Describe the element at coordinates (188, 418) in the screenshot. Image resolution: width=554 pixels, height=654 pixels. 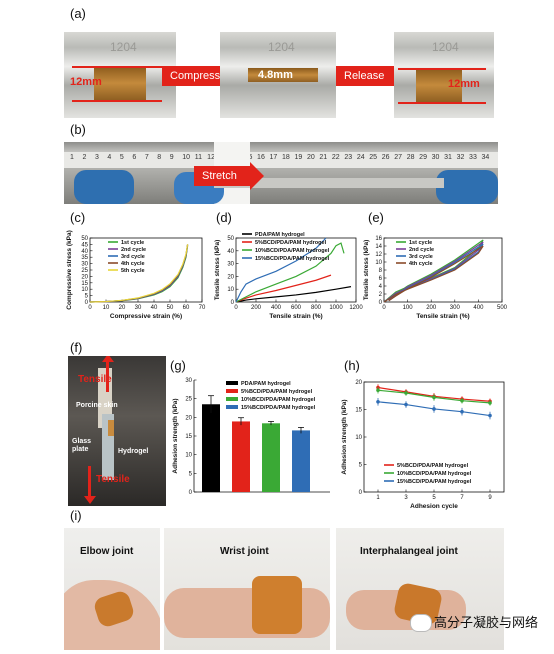
I see `y-tick-label: 20` at that location.